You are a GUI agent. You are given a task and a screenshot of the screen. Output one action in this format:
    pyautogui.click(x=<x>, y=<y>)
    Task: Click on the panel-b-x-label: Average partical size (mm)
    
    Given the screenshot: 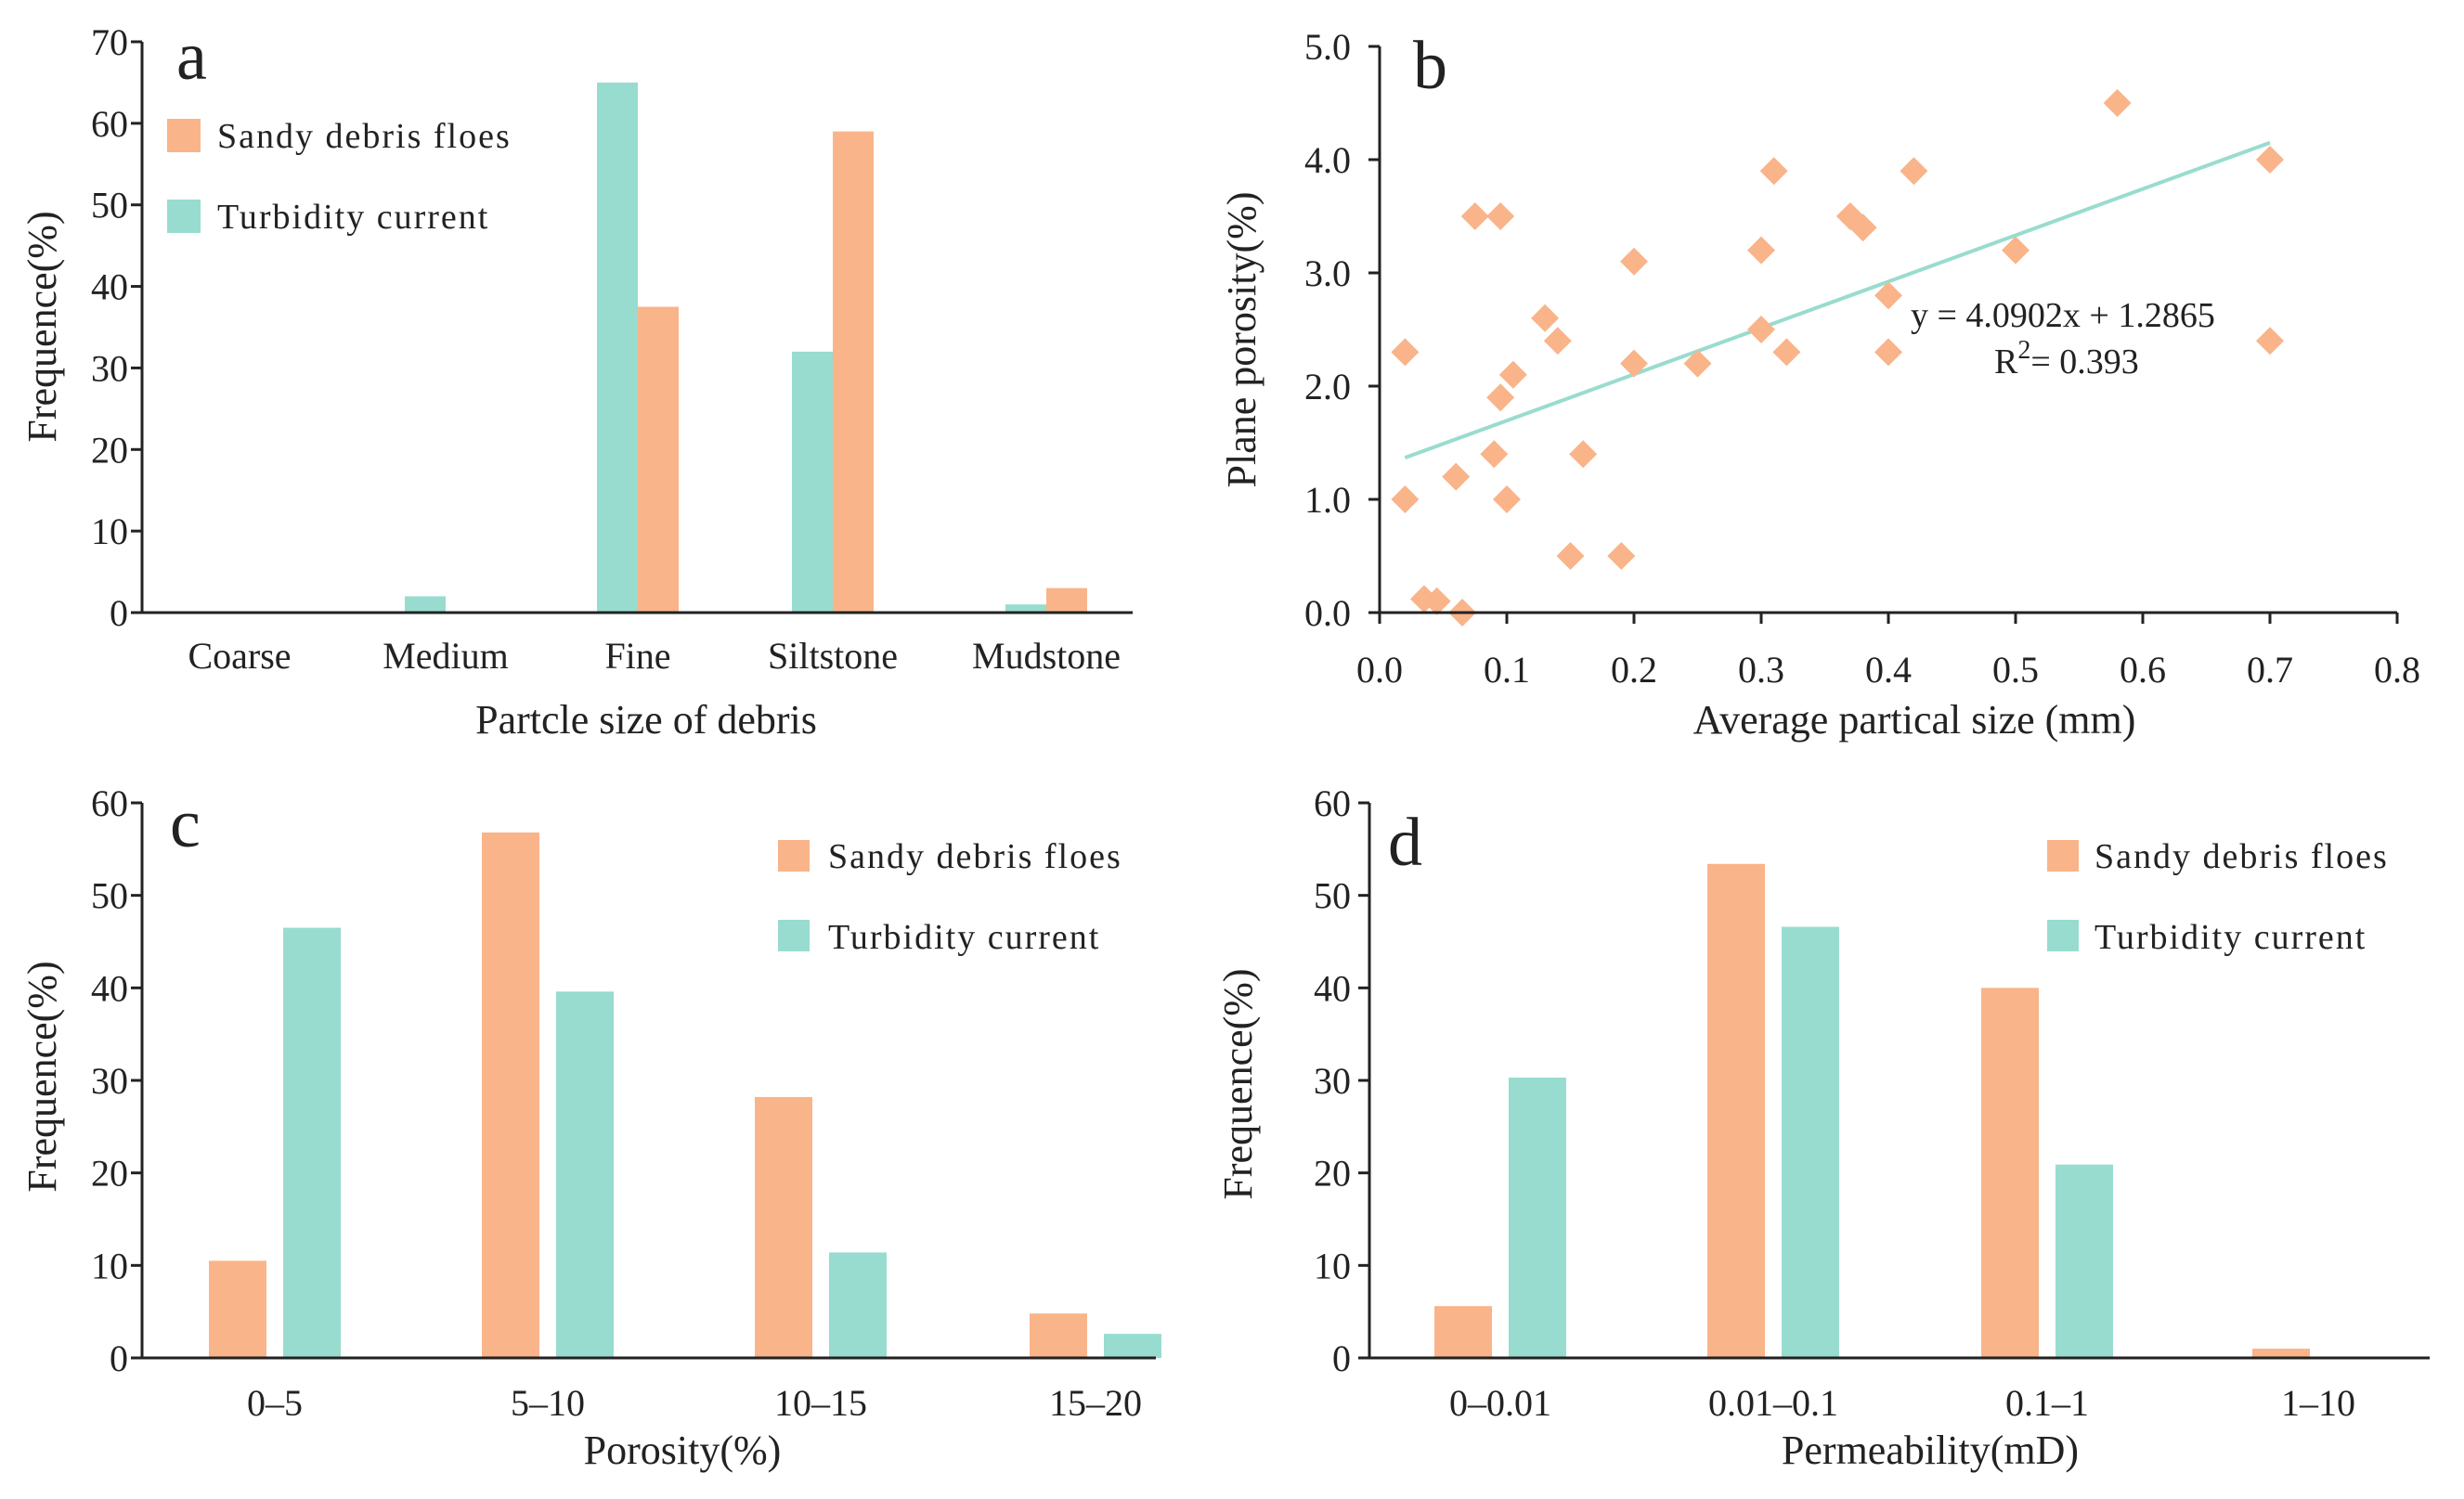 What is the action you would take?
    pyautogui.click(x=1914, y=720)
    